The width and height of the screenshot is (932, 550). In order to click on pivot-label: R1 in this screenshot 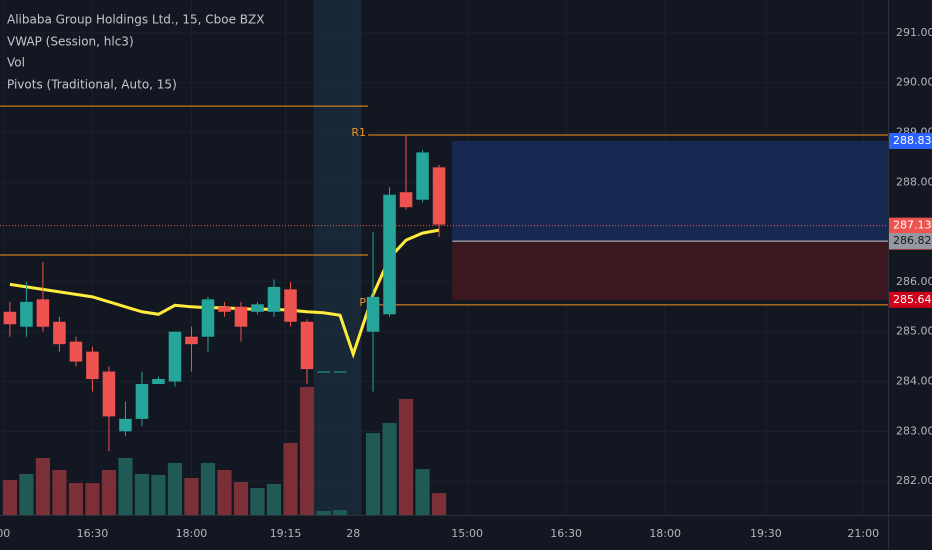, I will do `click(358, 132)`.